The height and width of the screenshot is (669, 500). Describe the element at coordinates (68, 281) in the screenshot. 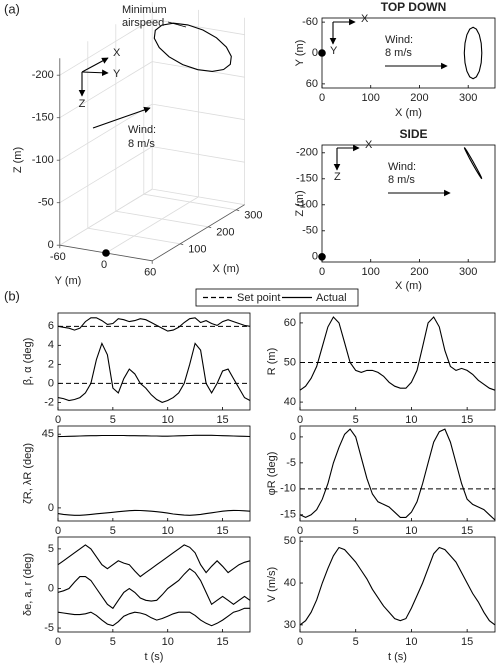

I see `axis-label: Y (m)` at that location.